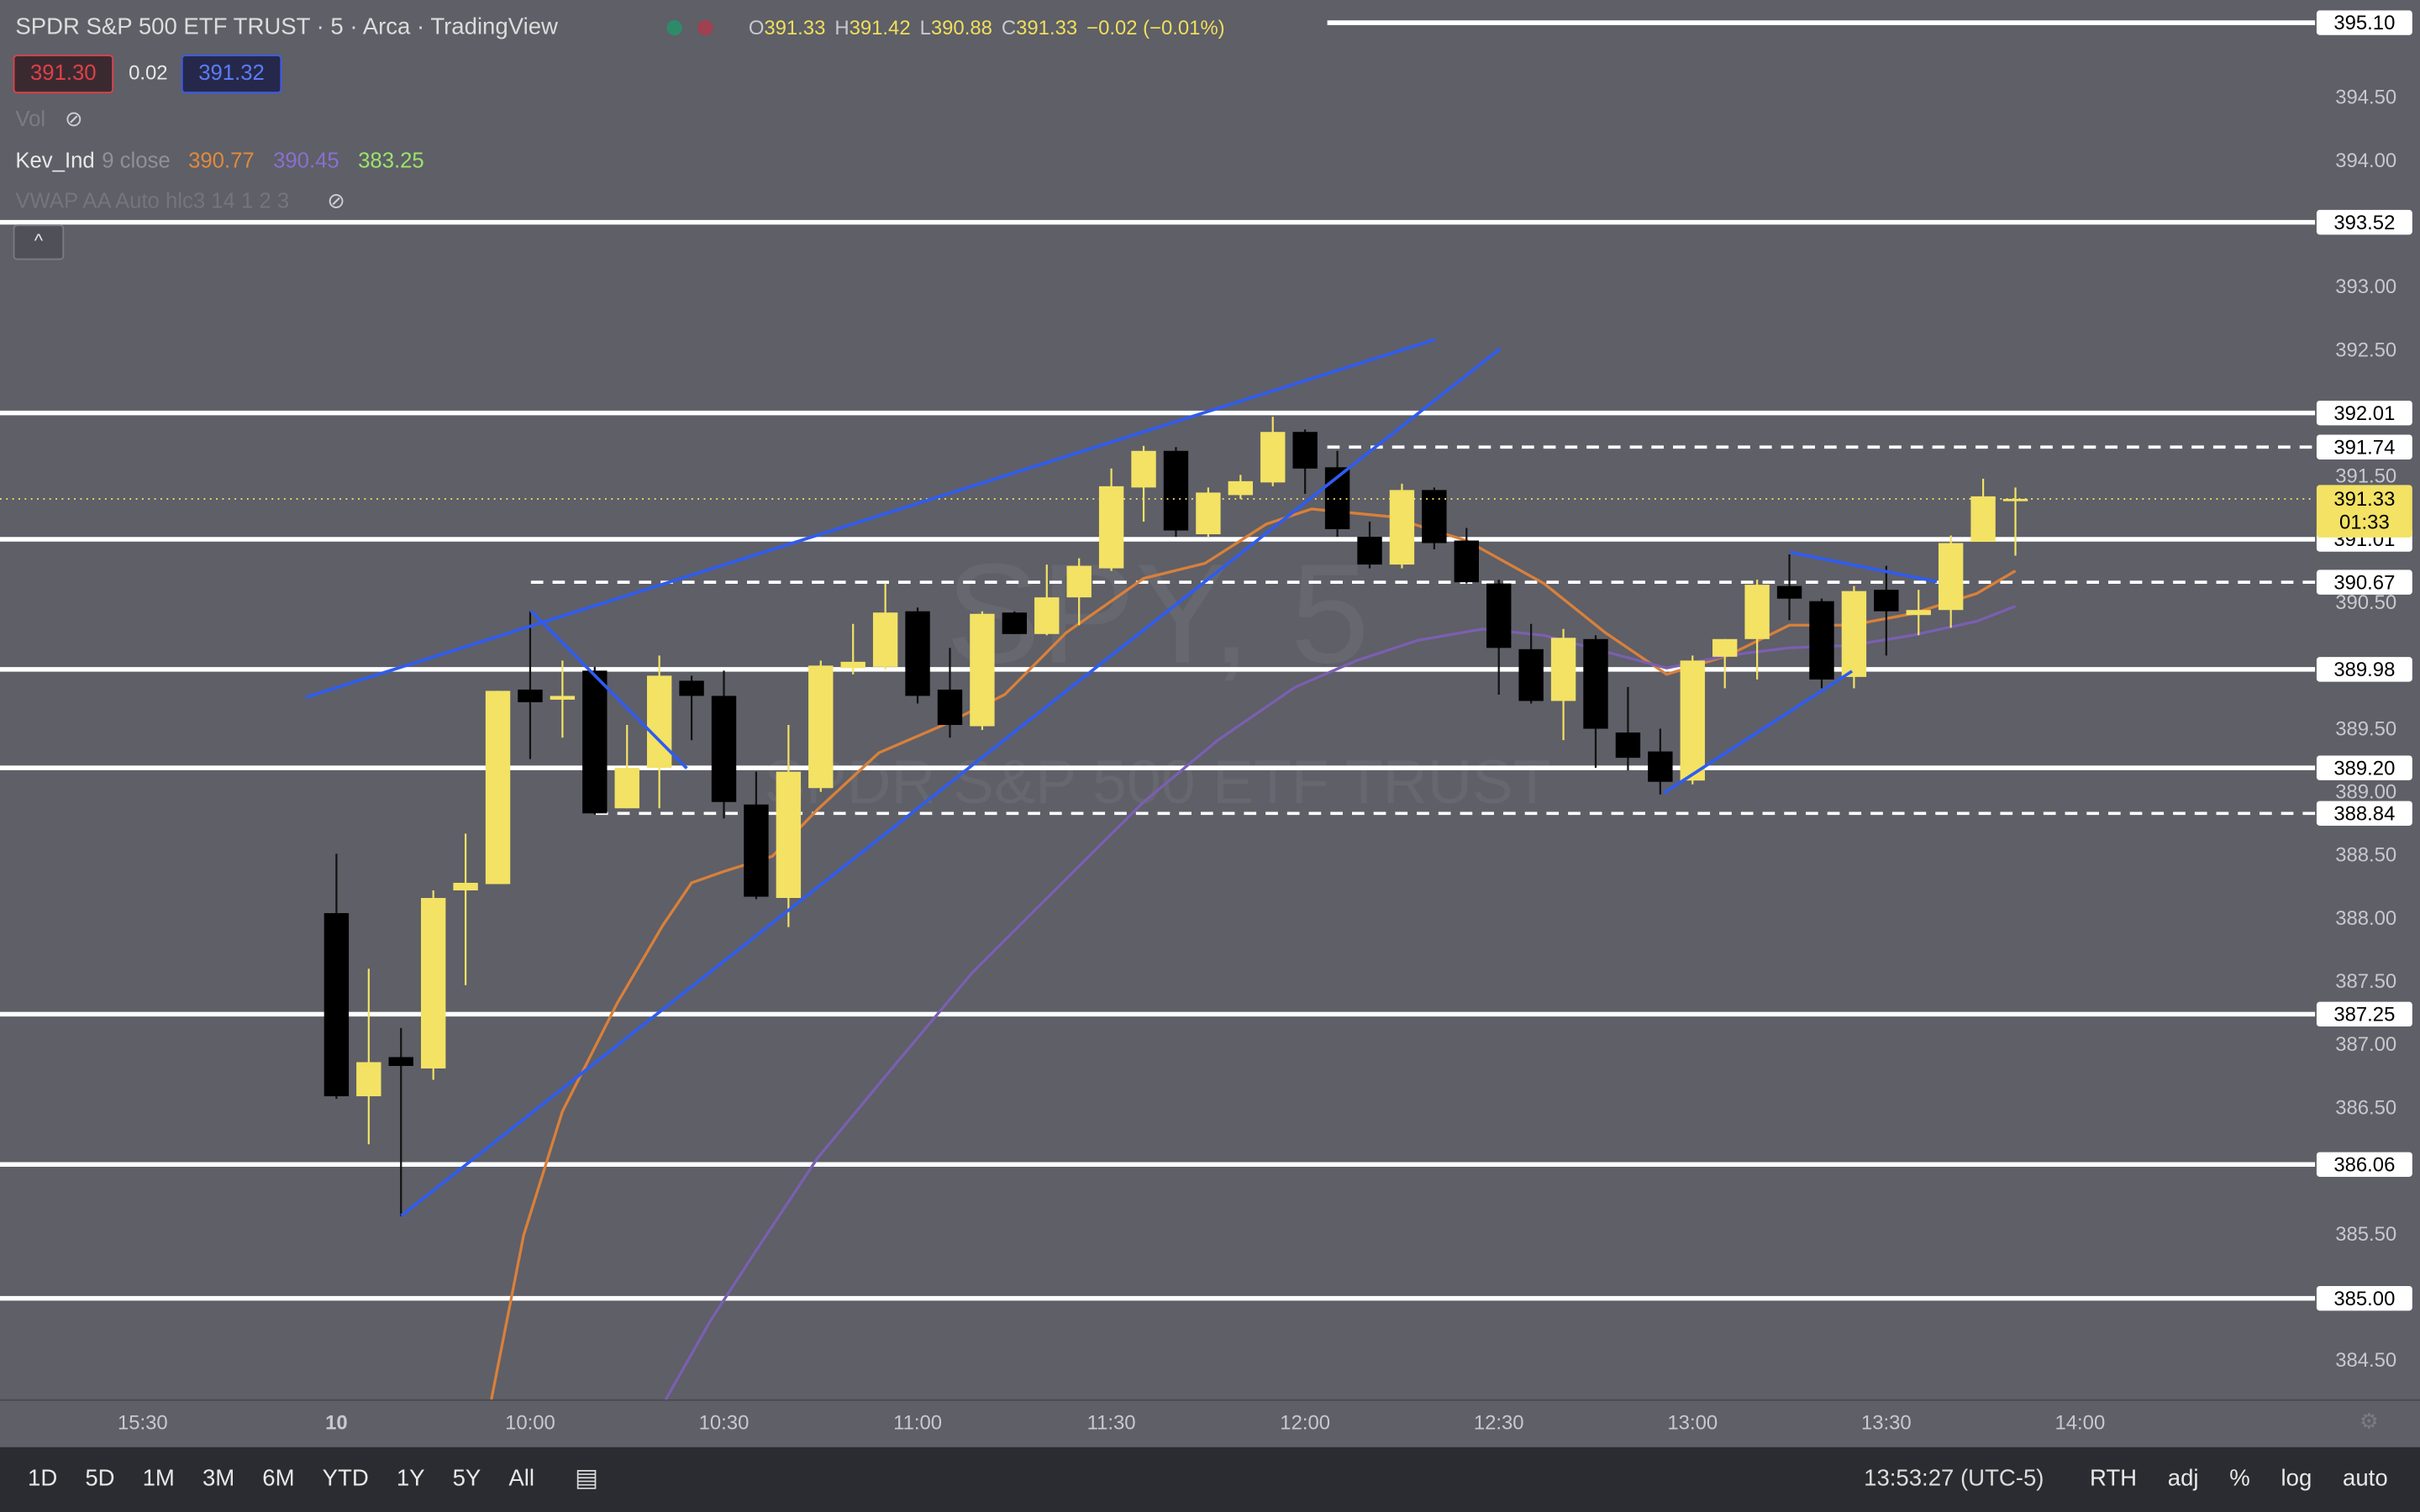 Image resolution: width=2420 pixels, height=1512 pixels. Describe the element at coordinates (2365, 918) in the screenshot. I see `y-tick-label: 388.00` at that location.